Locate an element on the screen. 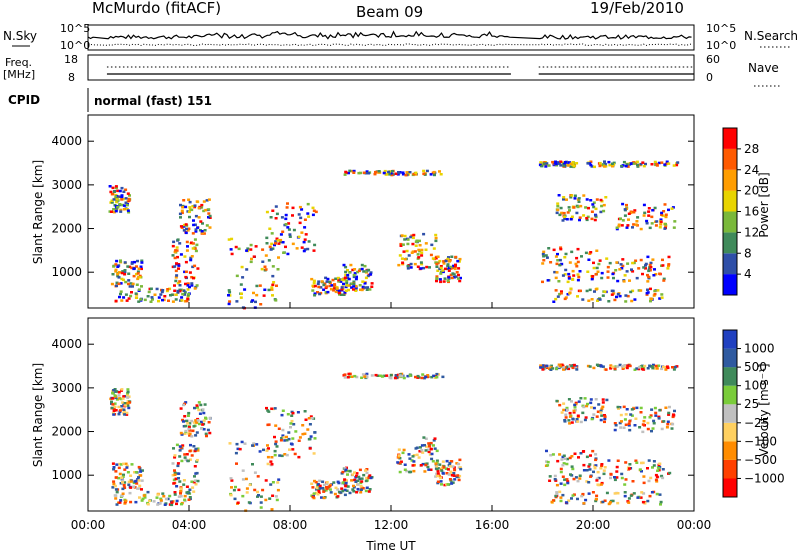 The image size is (800, 558). x-tick-label: 04:00 is located at coordinates (189, 525).